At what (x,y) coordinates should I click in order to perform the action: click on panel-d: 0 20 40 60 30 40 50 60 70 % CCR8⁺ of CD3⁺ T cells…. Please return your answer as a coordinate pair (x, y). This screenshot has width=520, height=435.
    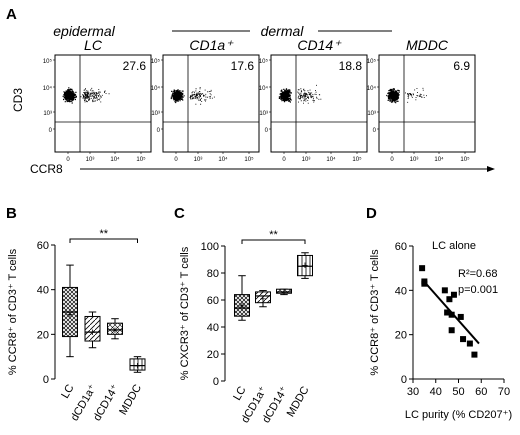
    Looking at the image, I should click on (440, 330).